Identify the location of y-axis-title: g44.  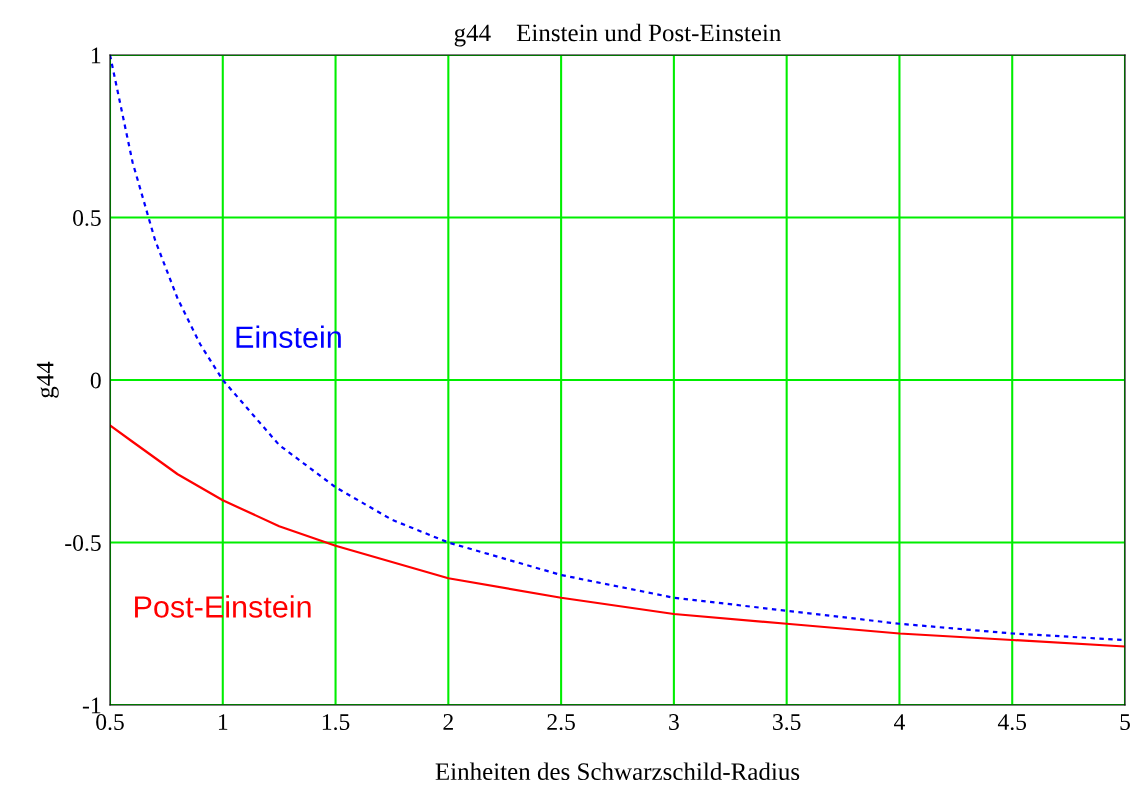
(47, 379).